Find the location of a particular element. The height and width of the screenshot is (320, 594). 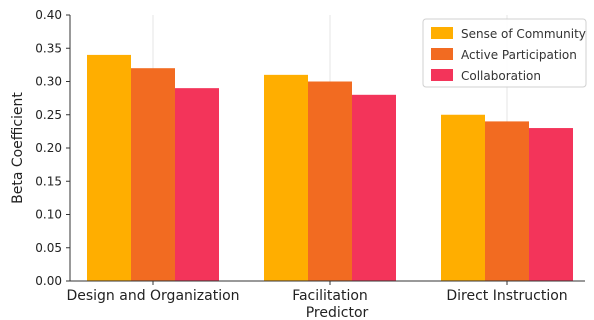

y-tick-label: 0.05 is located at coordinates (48, 248).